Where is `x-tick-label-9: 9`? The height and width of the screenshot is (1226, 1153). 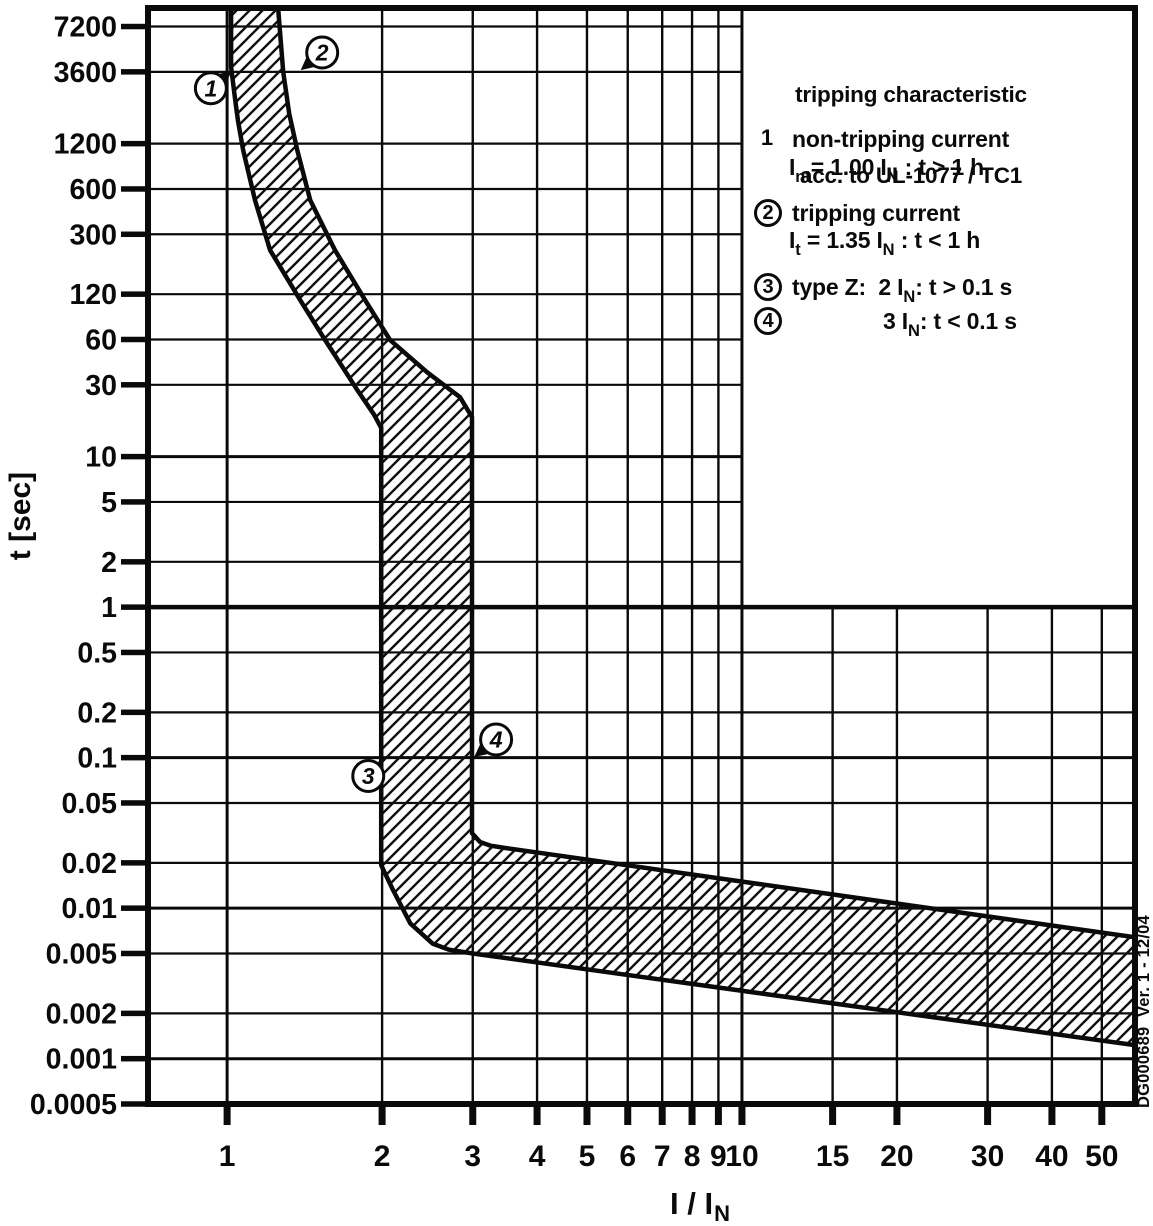 x-tick-label-9: 9 is located at coordinates (718, 1156).